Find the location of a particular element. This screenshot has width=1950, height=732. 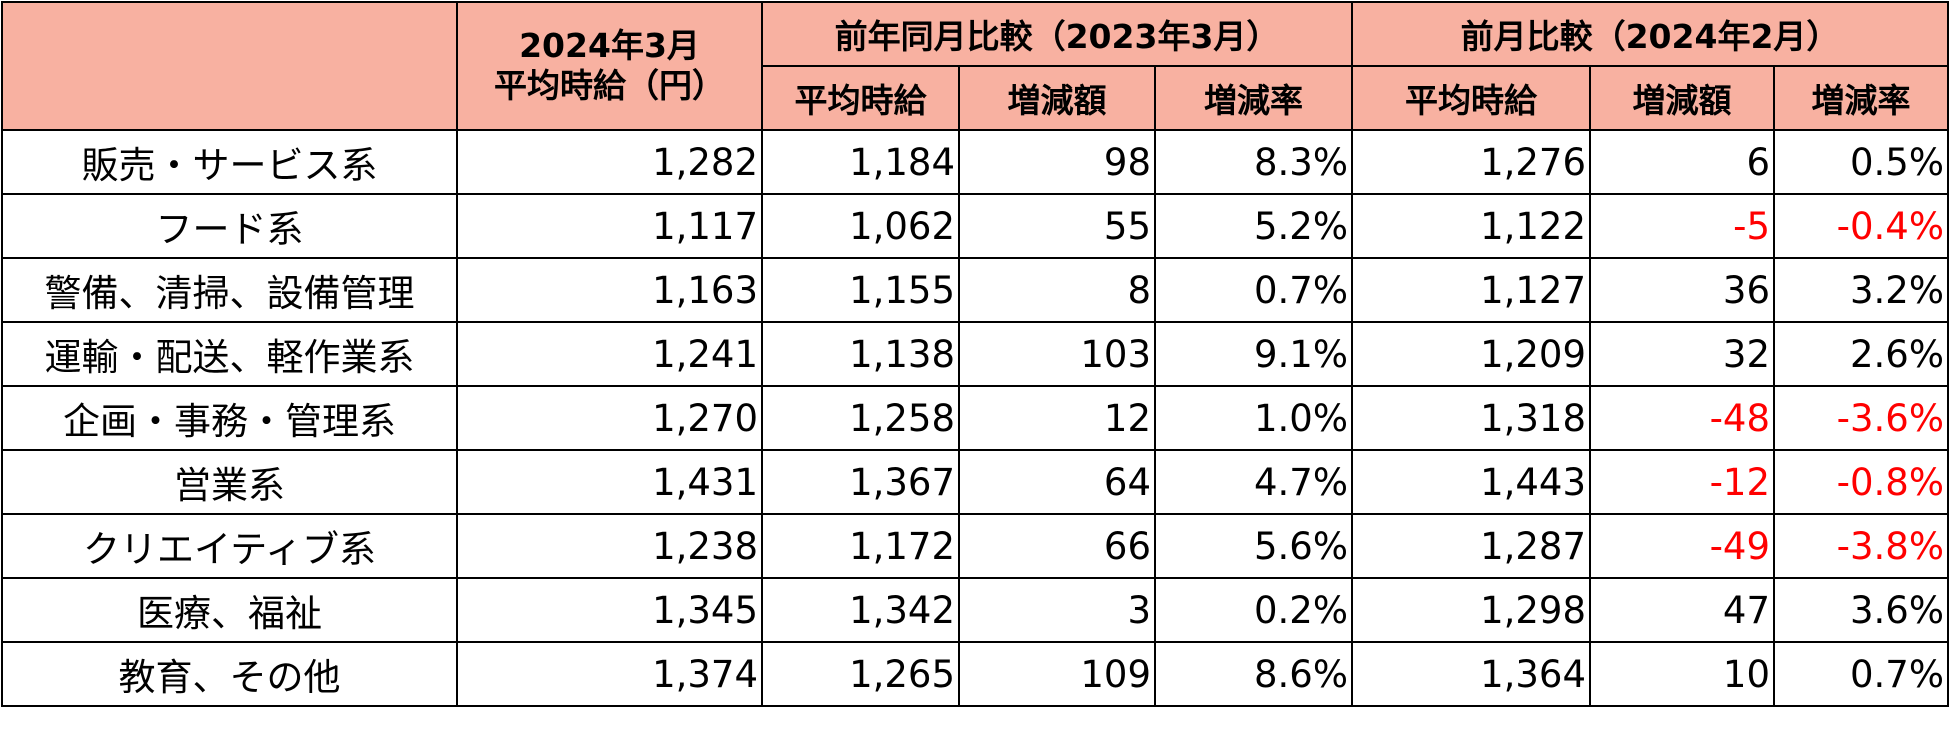

cell: -5 is located at coordinates (1682, 226).